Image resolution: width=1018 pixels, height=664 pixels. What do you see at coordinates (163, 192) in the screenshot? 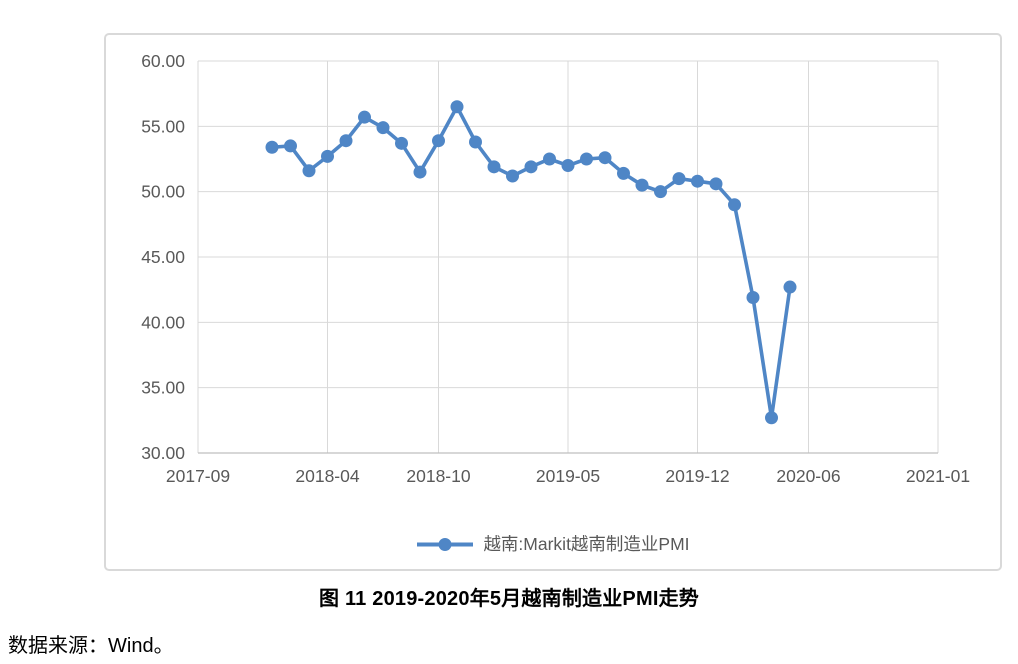
I see `y-axis-tick-label: 50.00` at bounding box center [163, 192].